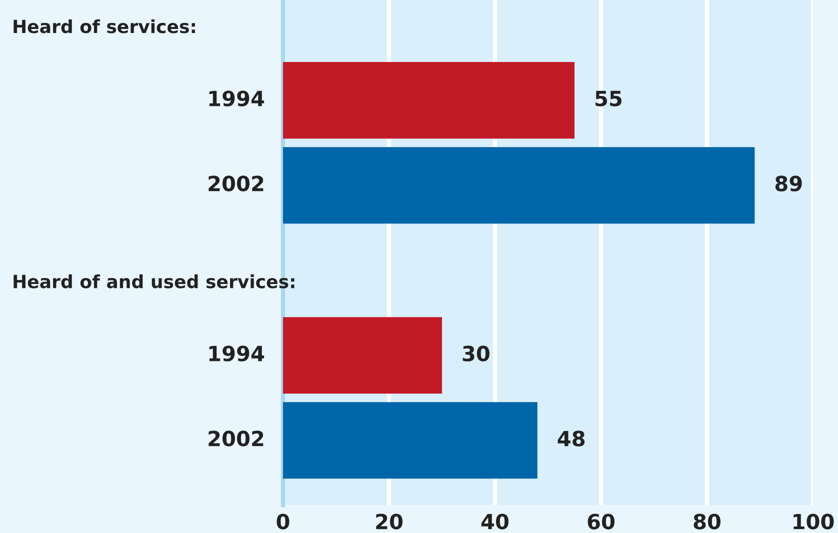 This screenshot has width=838, height=533. What do you see at coordinates (154, 281) in the screenshot?
I see `annotation: Heard of and used services:` at bounding box center [154, 281].